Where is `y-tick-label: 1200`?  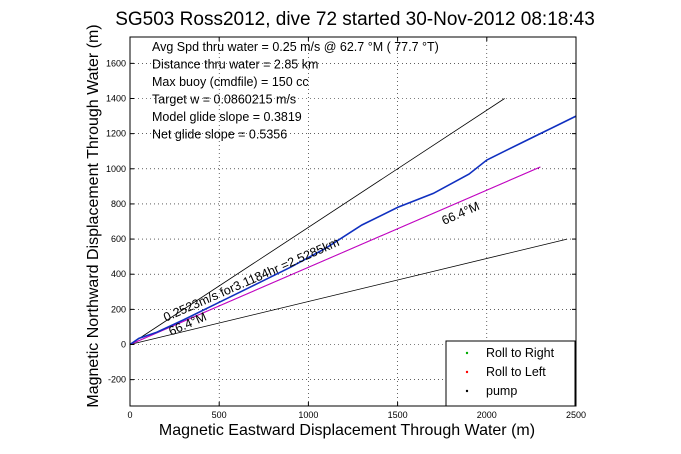 y-tick-label: 1200 is located at coordinates (116, 134).